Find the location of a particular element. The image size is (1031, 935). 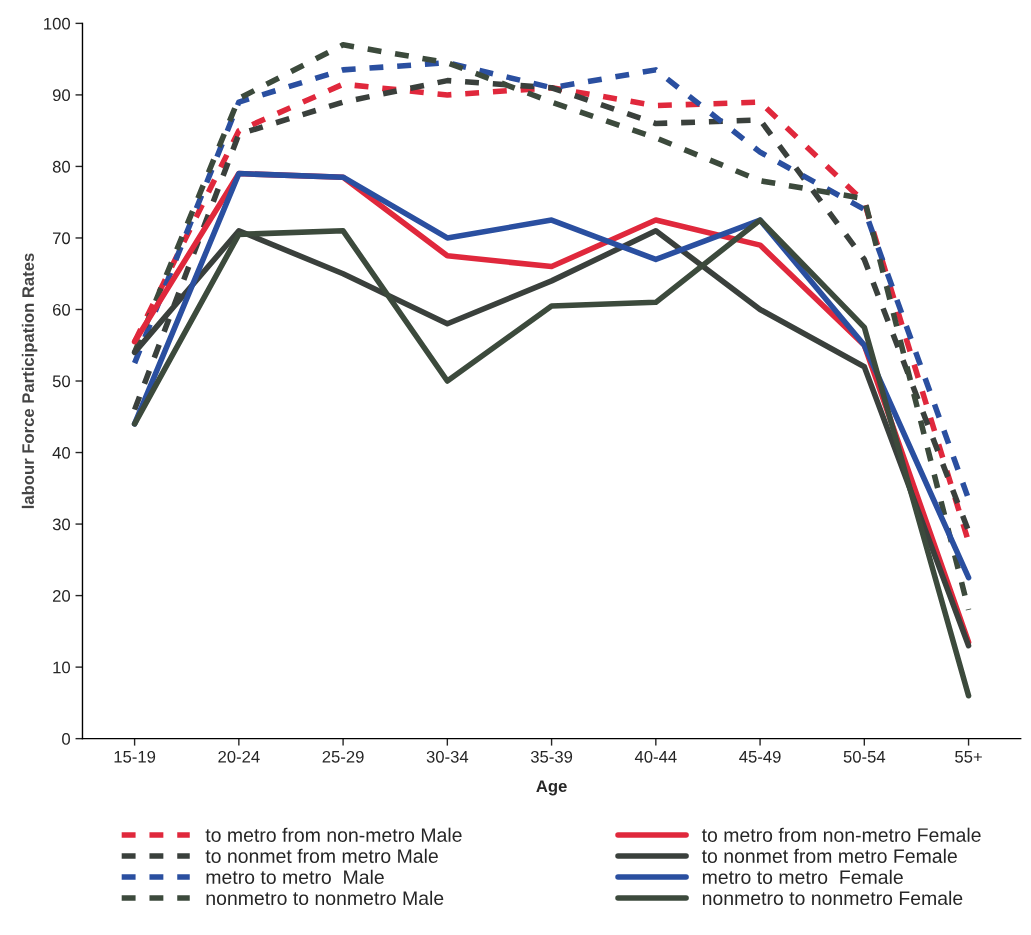

y-tick-label: 10 is located at coordinates (62, 667).